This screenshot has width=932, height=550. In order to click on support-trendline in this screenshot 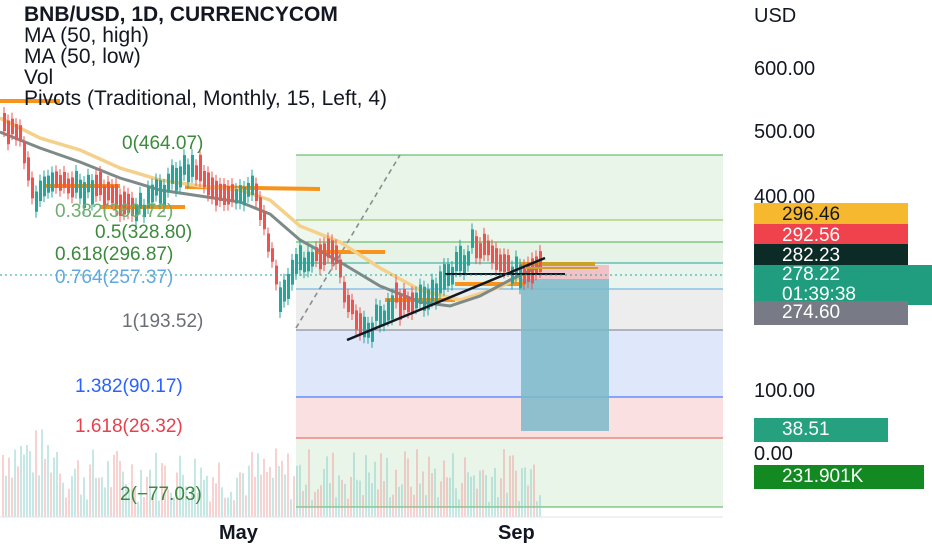, I will do `click(446, 299)`.